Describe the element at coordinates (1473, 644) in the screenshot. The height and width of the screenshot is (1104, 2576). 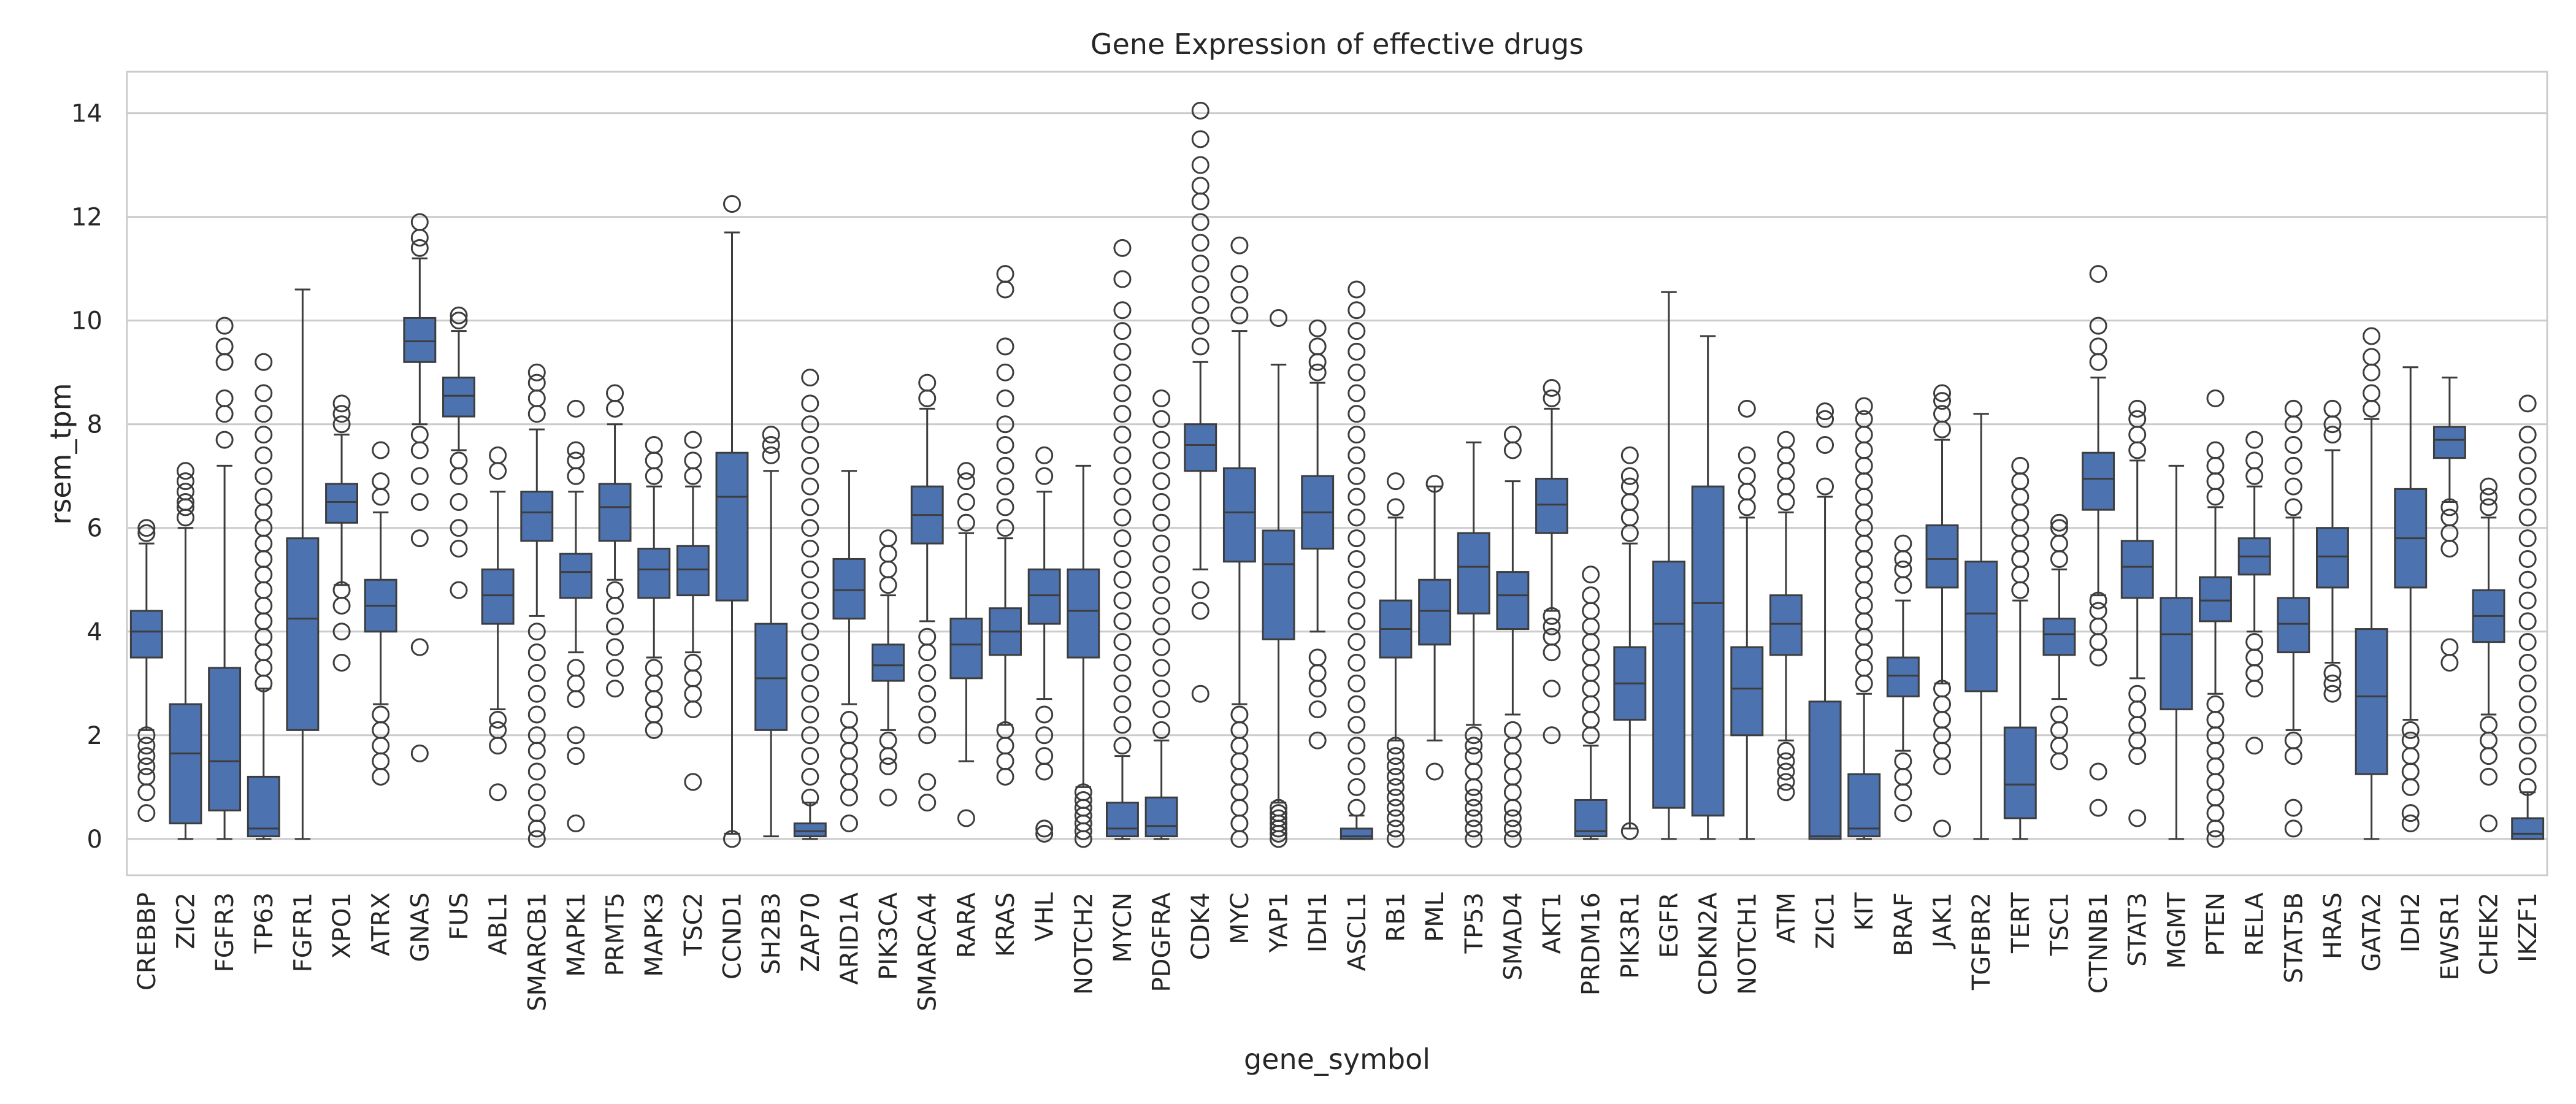
I see `box-tp53` at that location.